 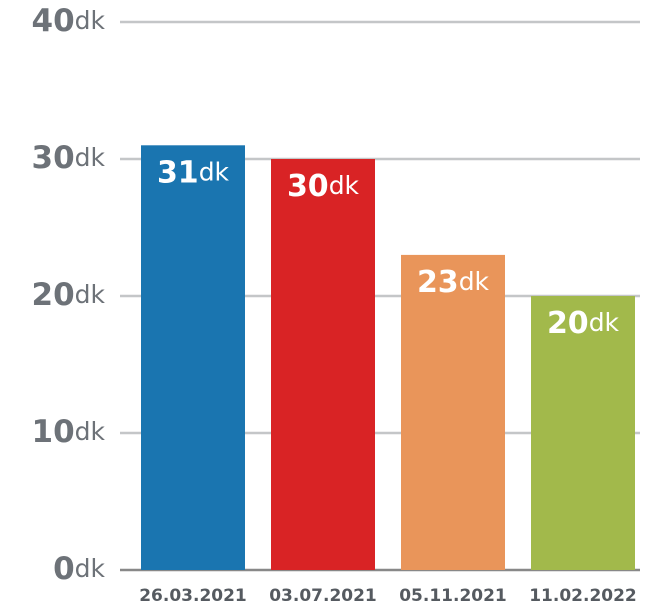 I want to click on x-tick-label: 26.03.2021, so click(x=193, y=596).